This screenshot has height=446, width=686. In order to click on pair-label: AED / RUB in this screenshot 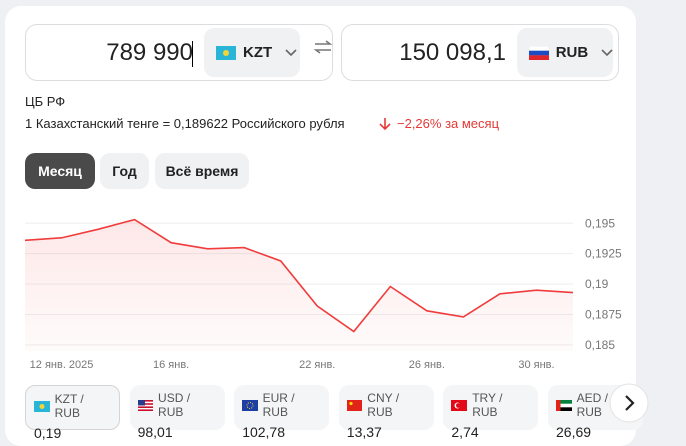, I will do `click(592, 405)`.